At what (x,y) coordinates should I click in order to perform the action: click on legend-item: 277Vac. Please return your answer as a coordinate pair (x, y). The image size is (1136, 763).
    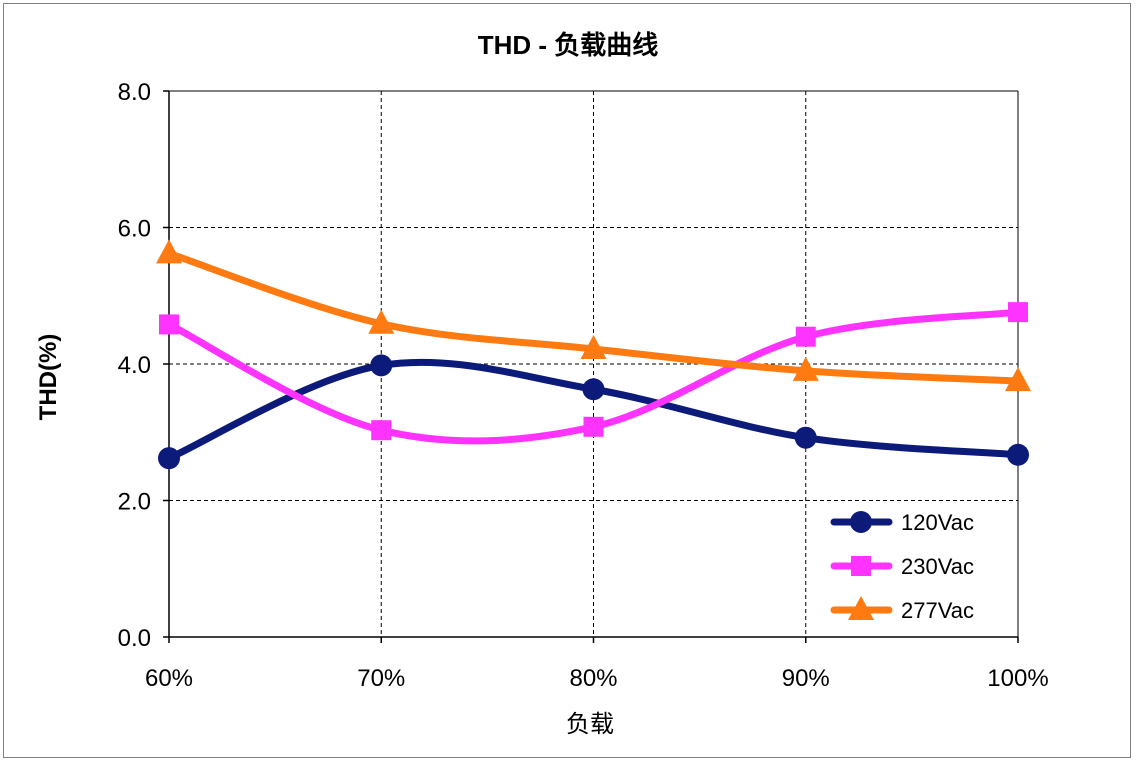
    Looking at the image, I should click on (902, 609).